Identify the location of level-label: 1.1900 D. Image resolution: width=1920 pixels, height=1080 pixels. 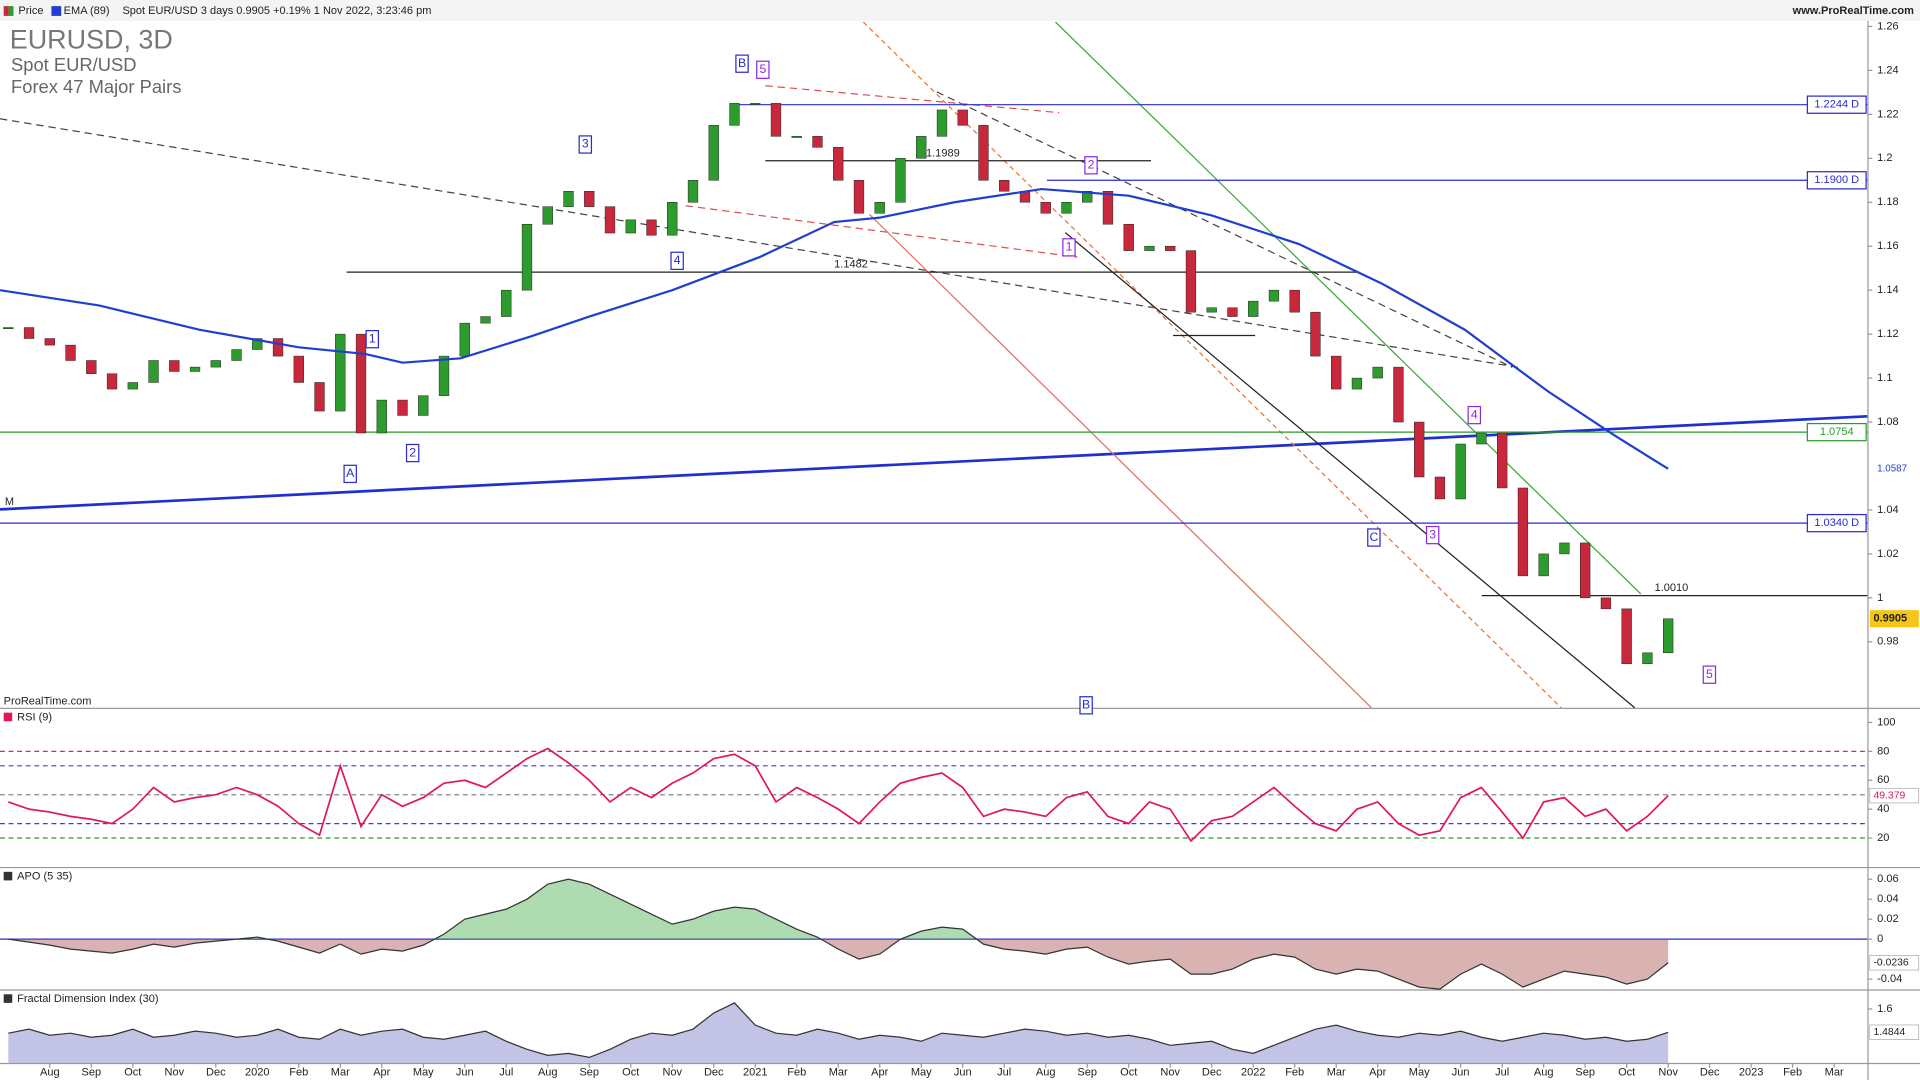
(1836, 180).